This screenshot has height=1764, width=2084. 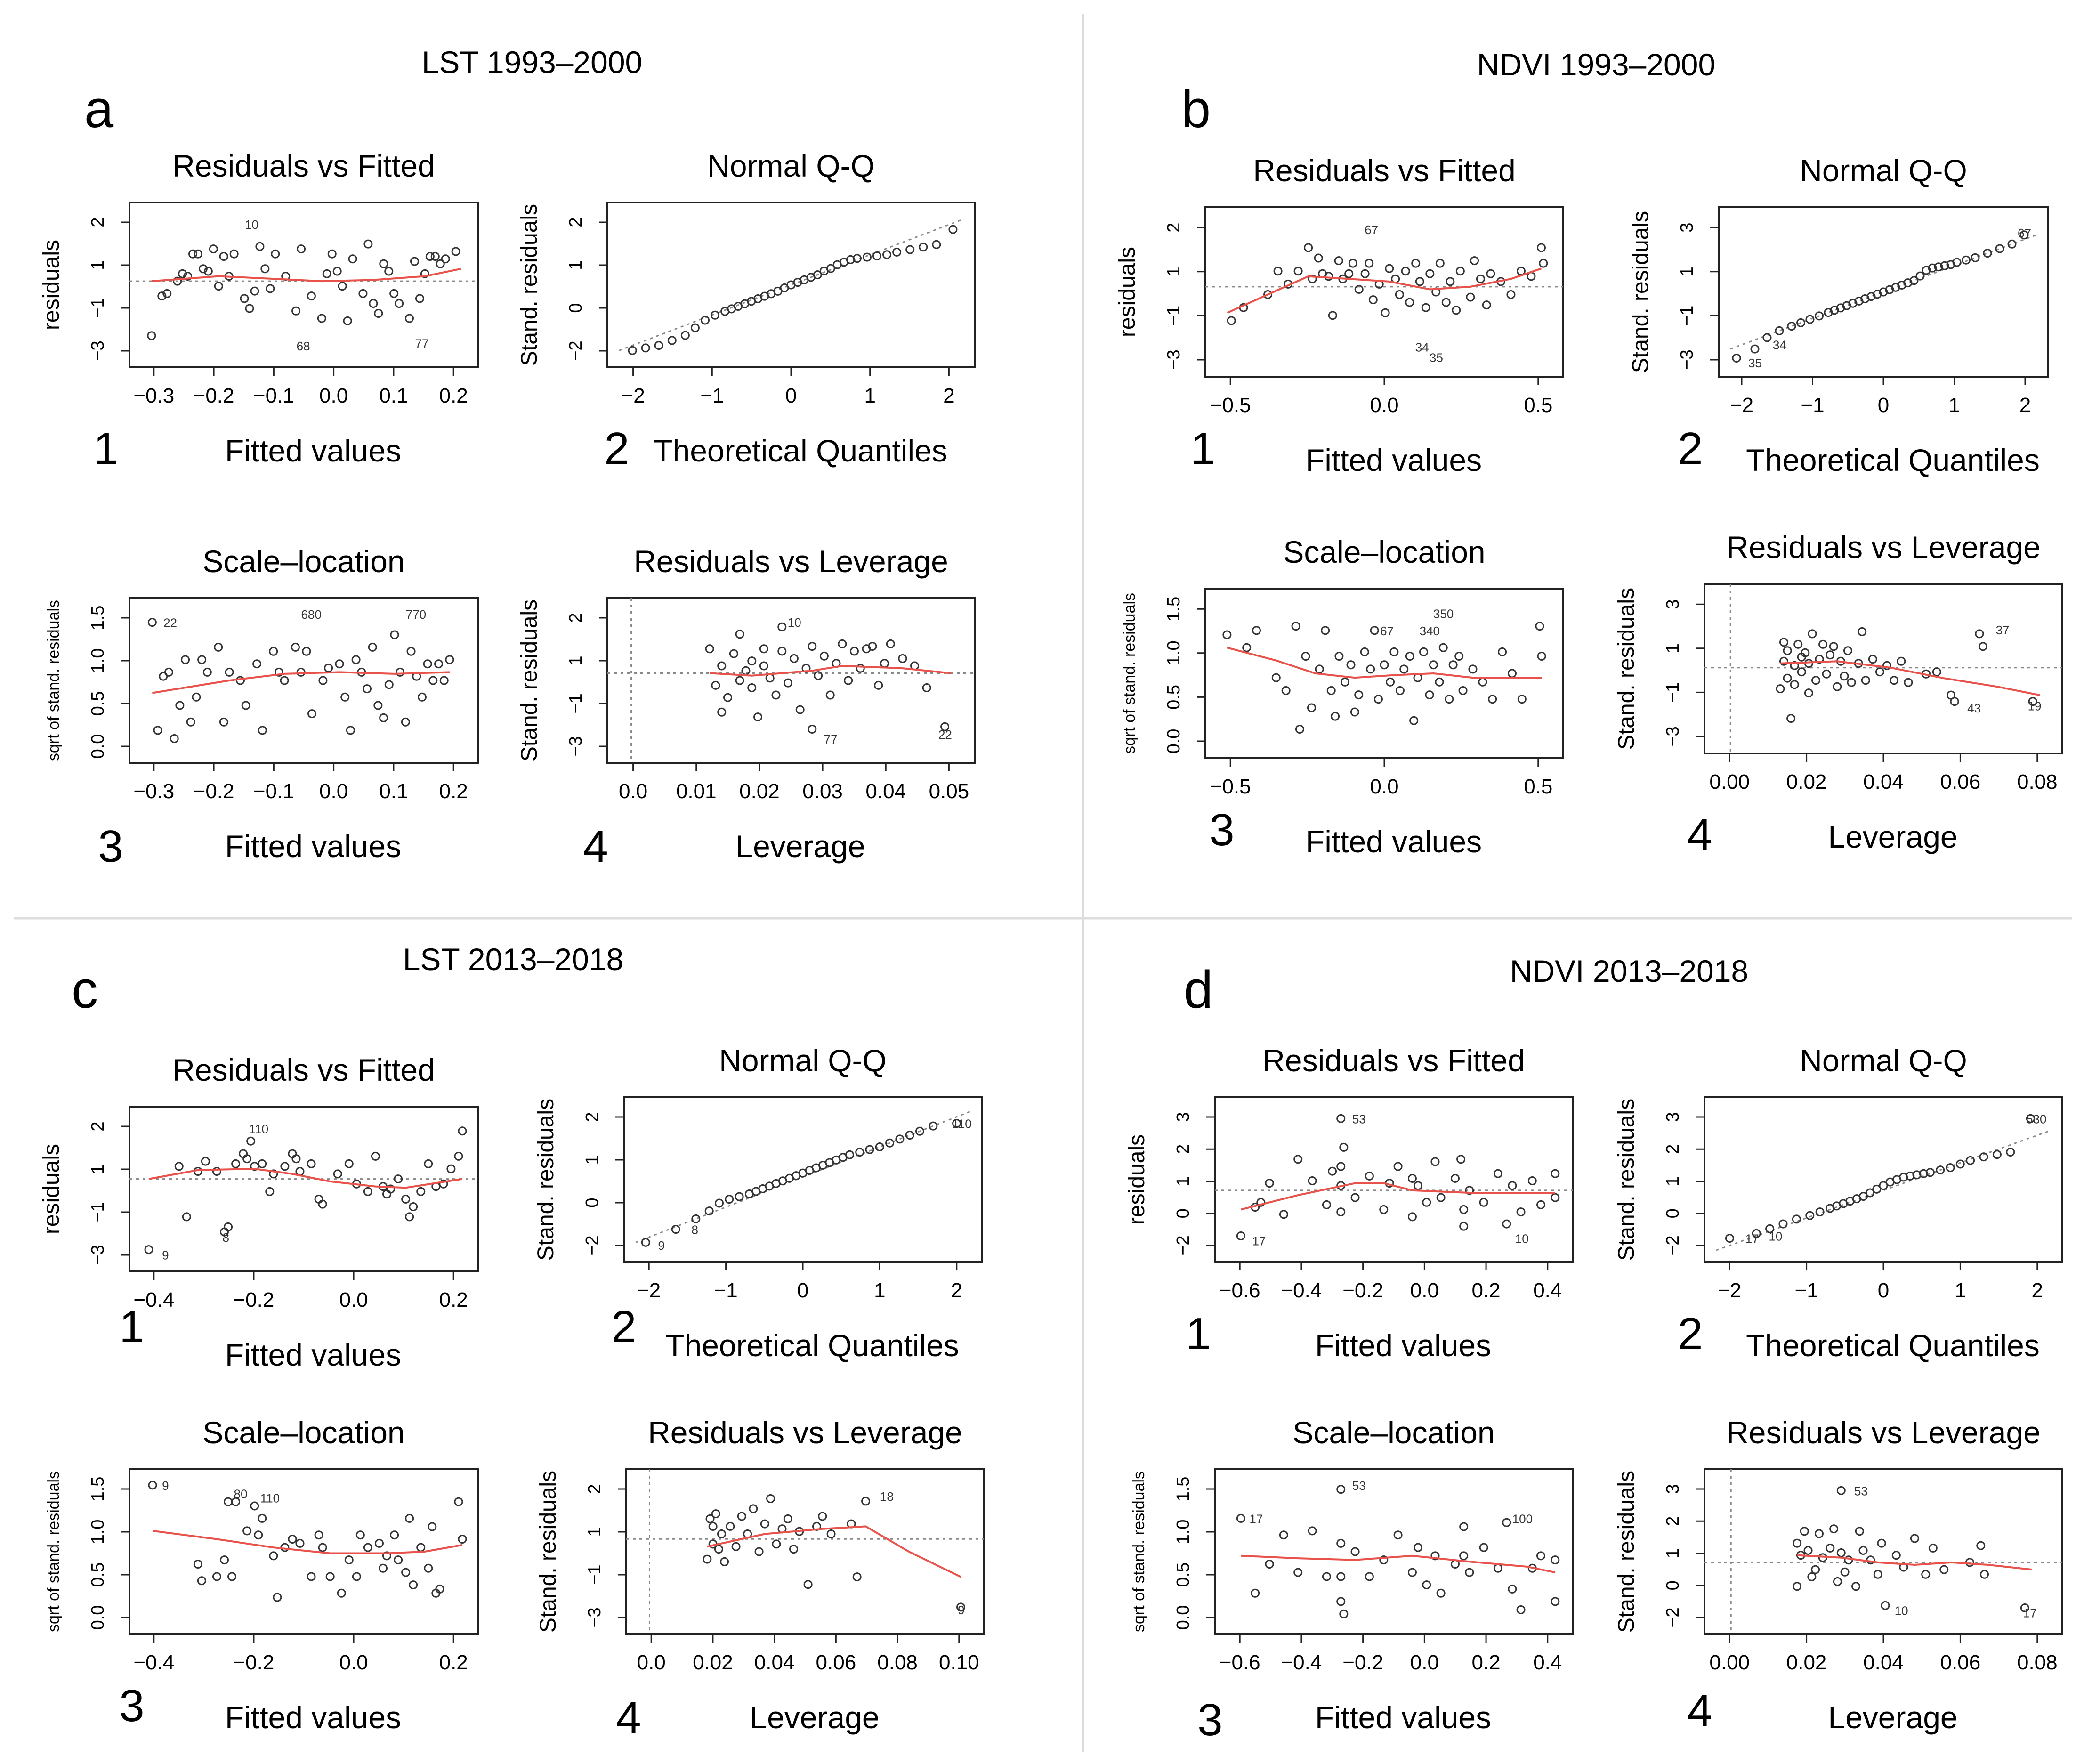 What do you see at coordinates (166, 1255) in the screenshot?
I see `point-label: 9` at bounding box center [166, 1255].